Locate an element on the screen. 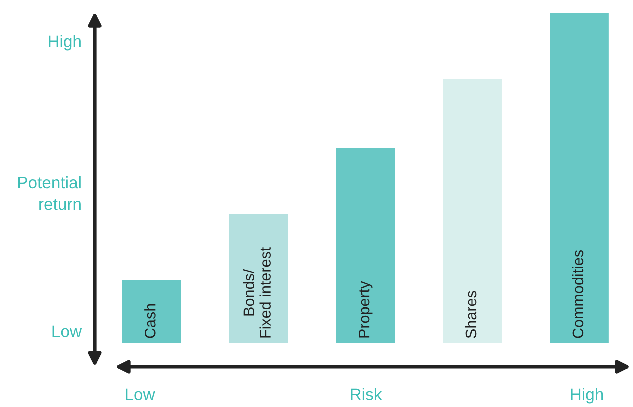  y-axis-title: Potential return is located at coordinates (49, 193).